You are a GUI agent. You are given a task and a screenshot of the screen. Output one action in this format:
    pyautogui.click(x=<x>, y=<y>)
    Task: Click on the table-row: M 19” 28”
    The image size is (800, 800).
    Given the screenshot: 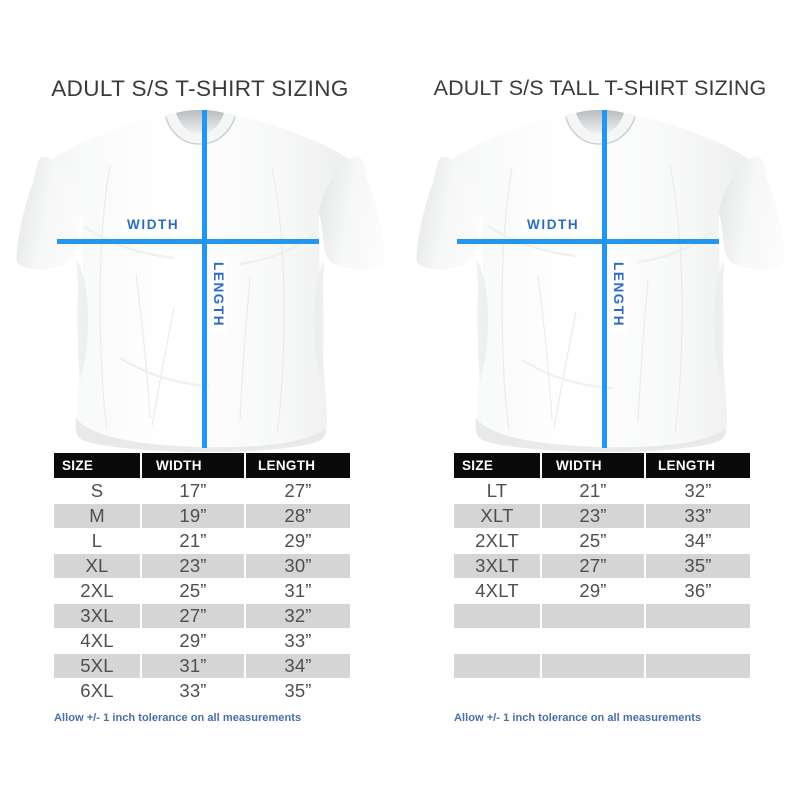 What is the action you would take?
    pyautogui.click(x=202, y=516)
    